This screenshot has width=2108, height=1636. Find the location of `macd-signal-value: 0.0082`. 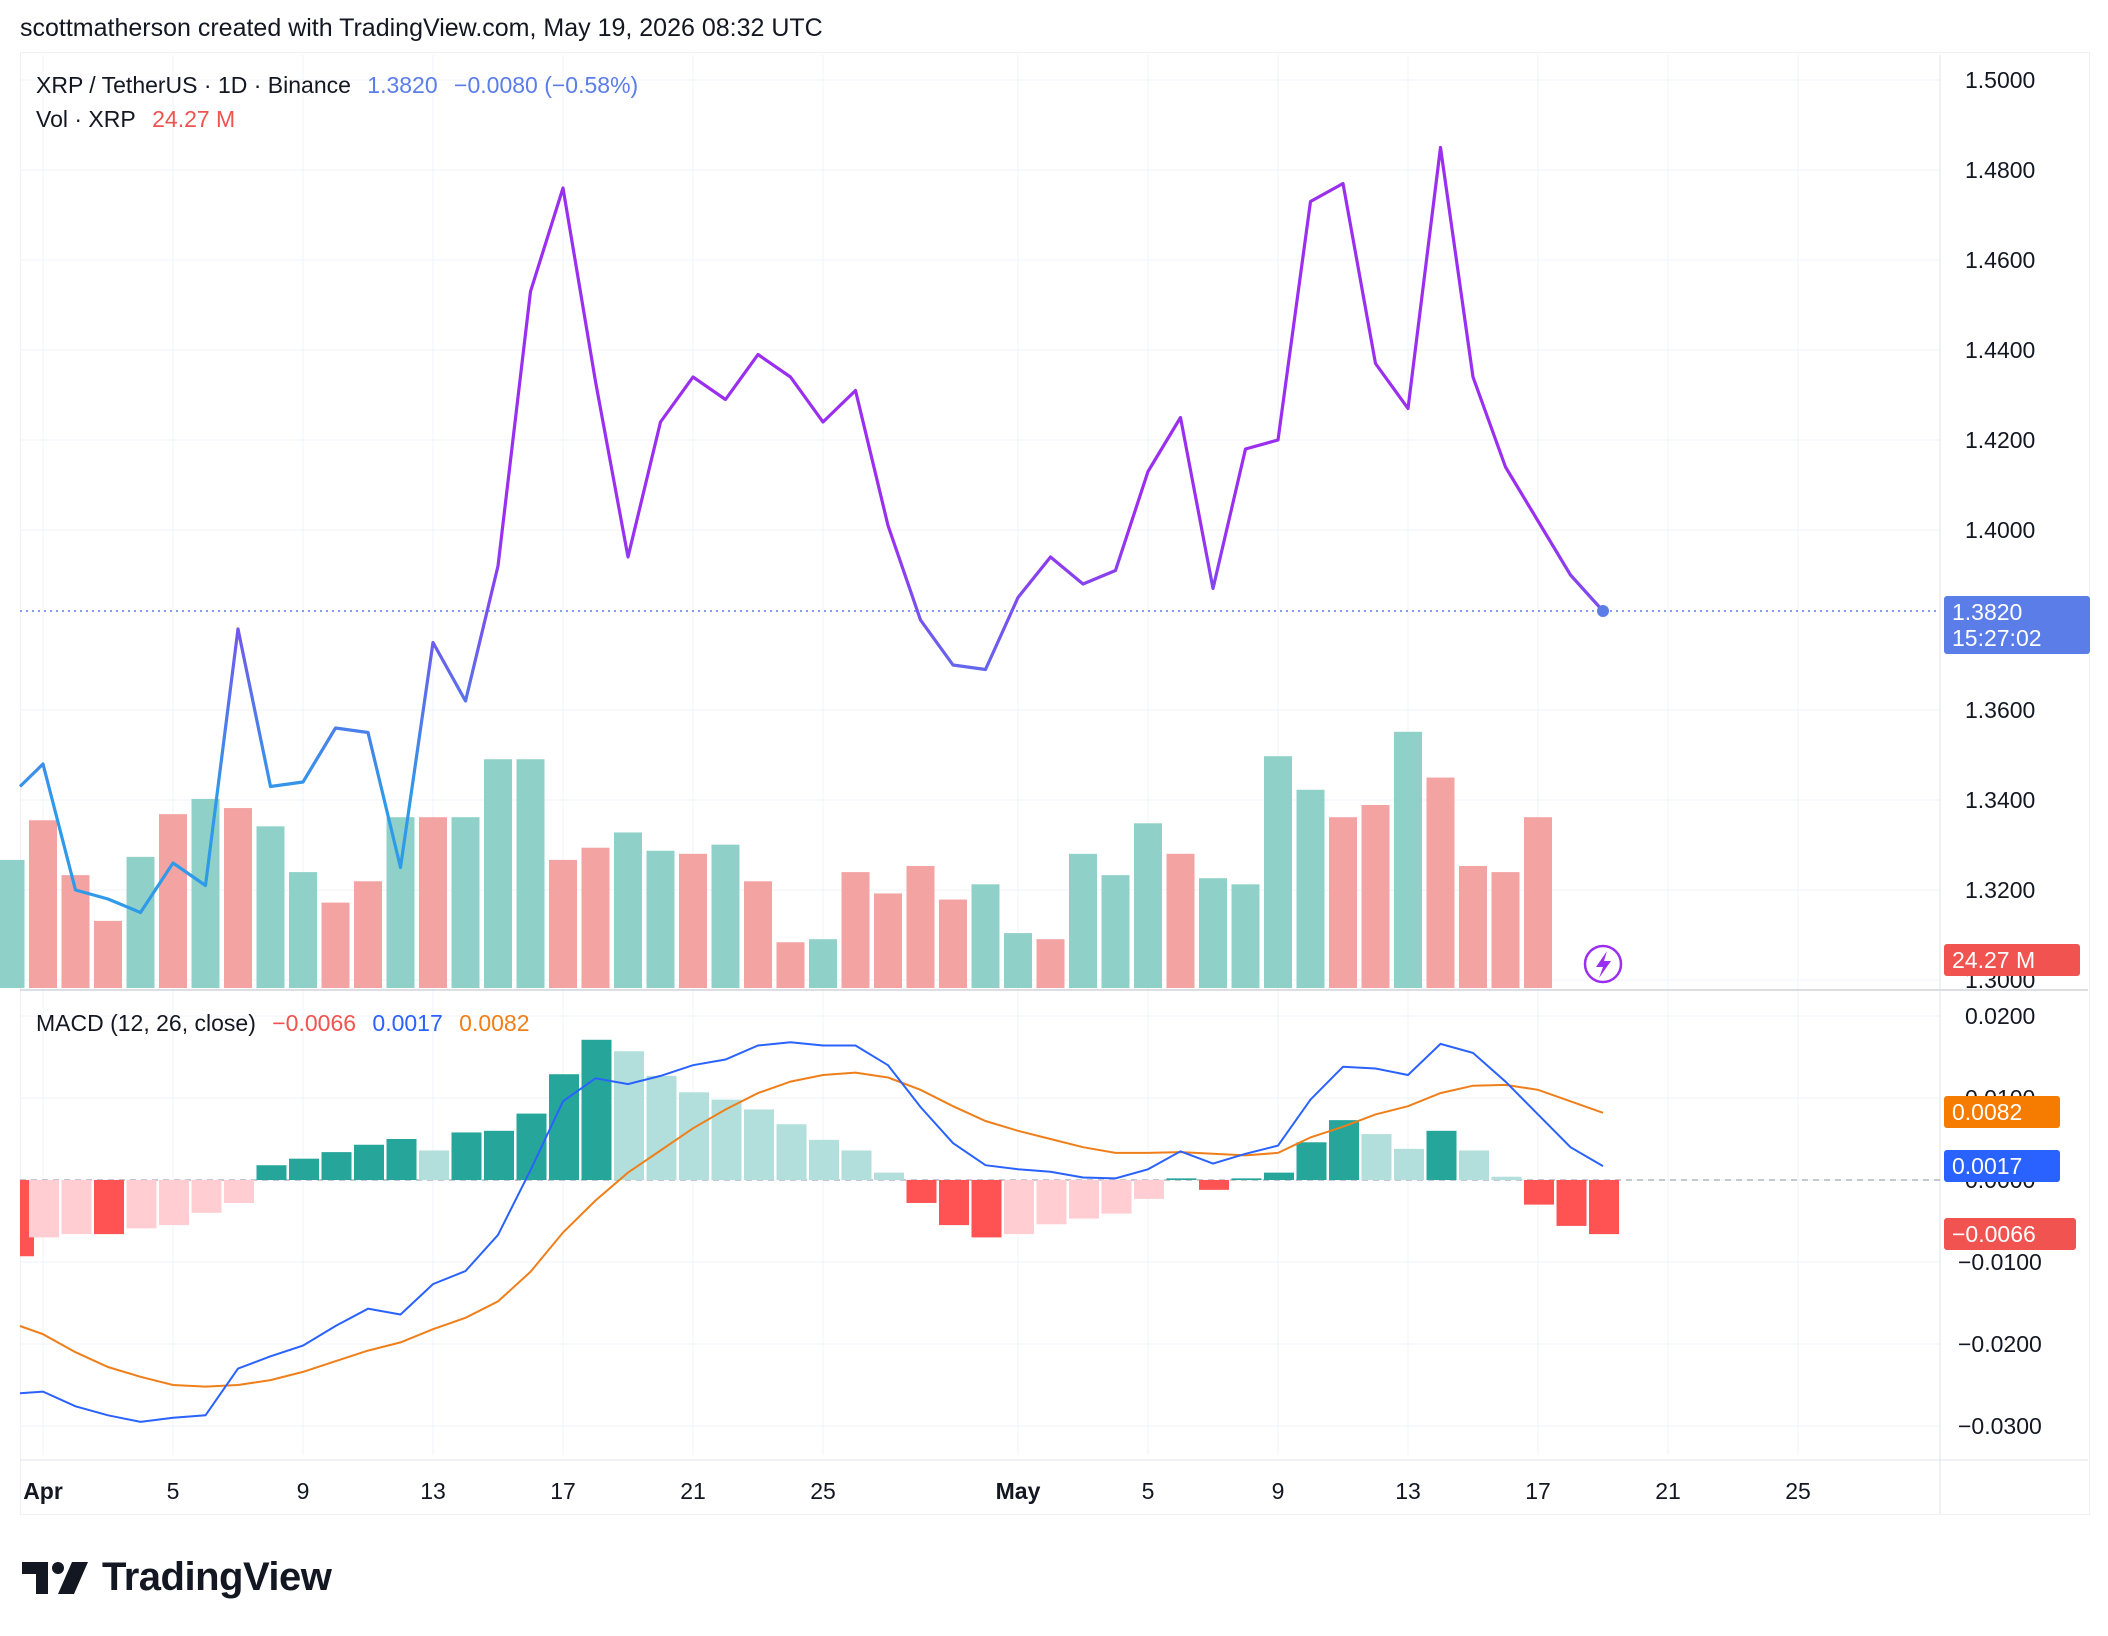

macd-signal-value: 0.0082 is located at coordinates (494, 1023).